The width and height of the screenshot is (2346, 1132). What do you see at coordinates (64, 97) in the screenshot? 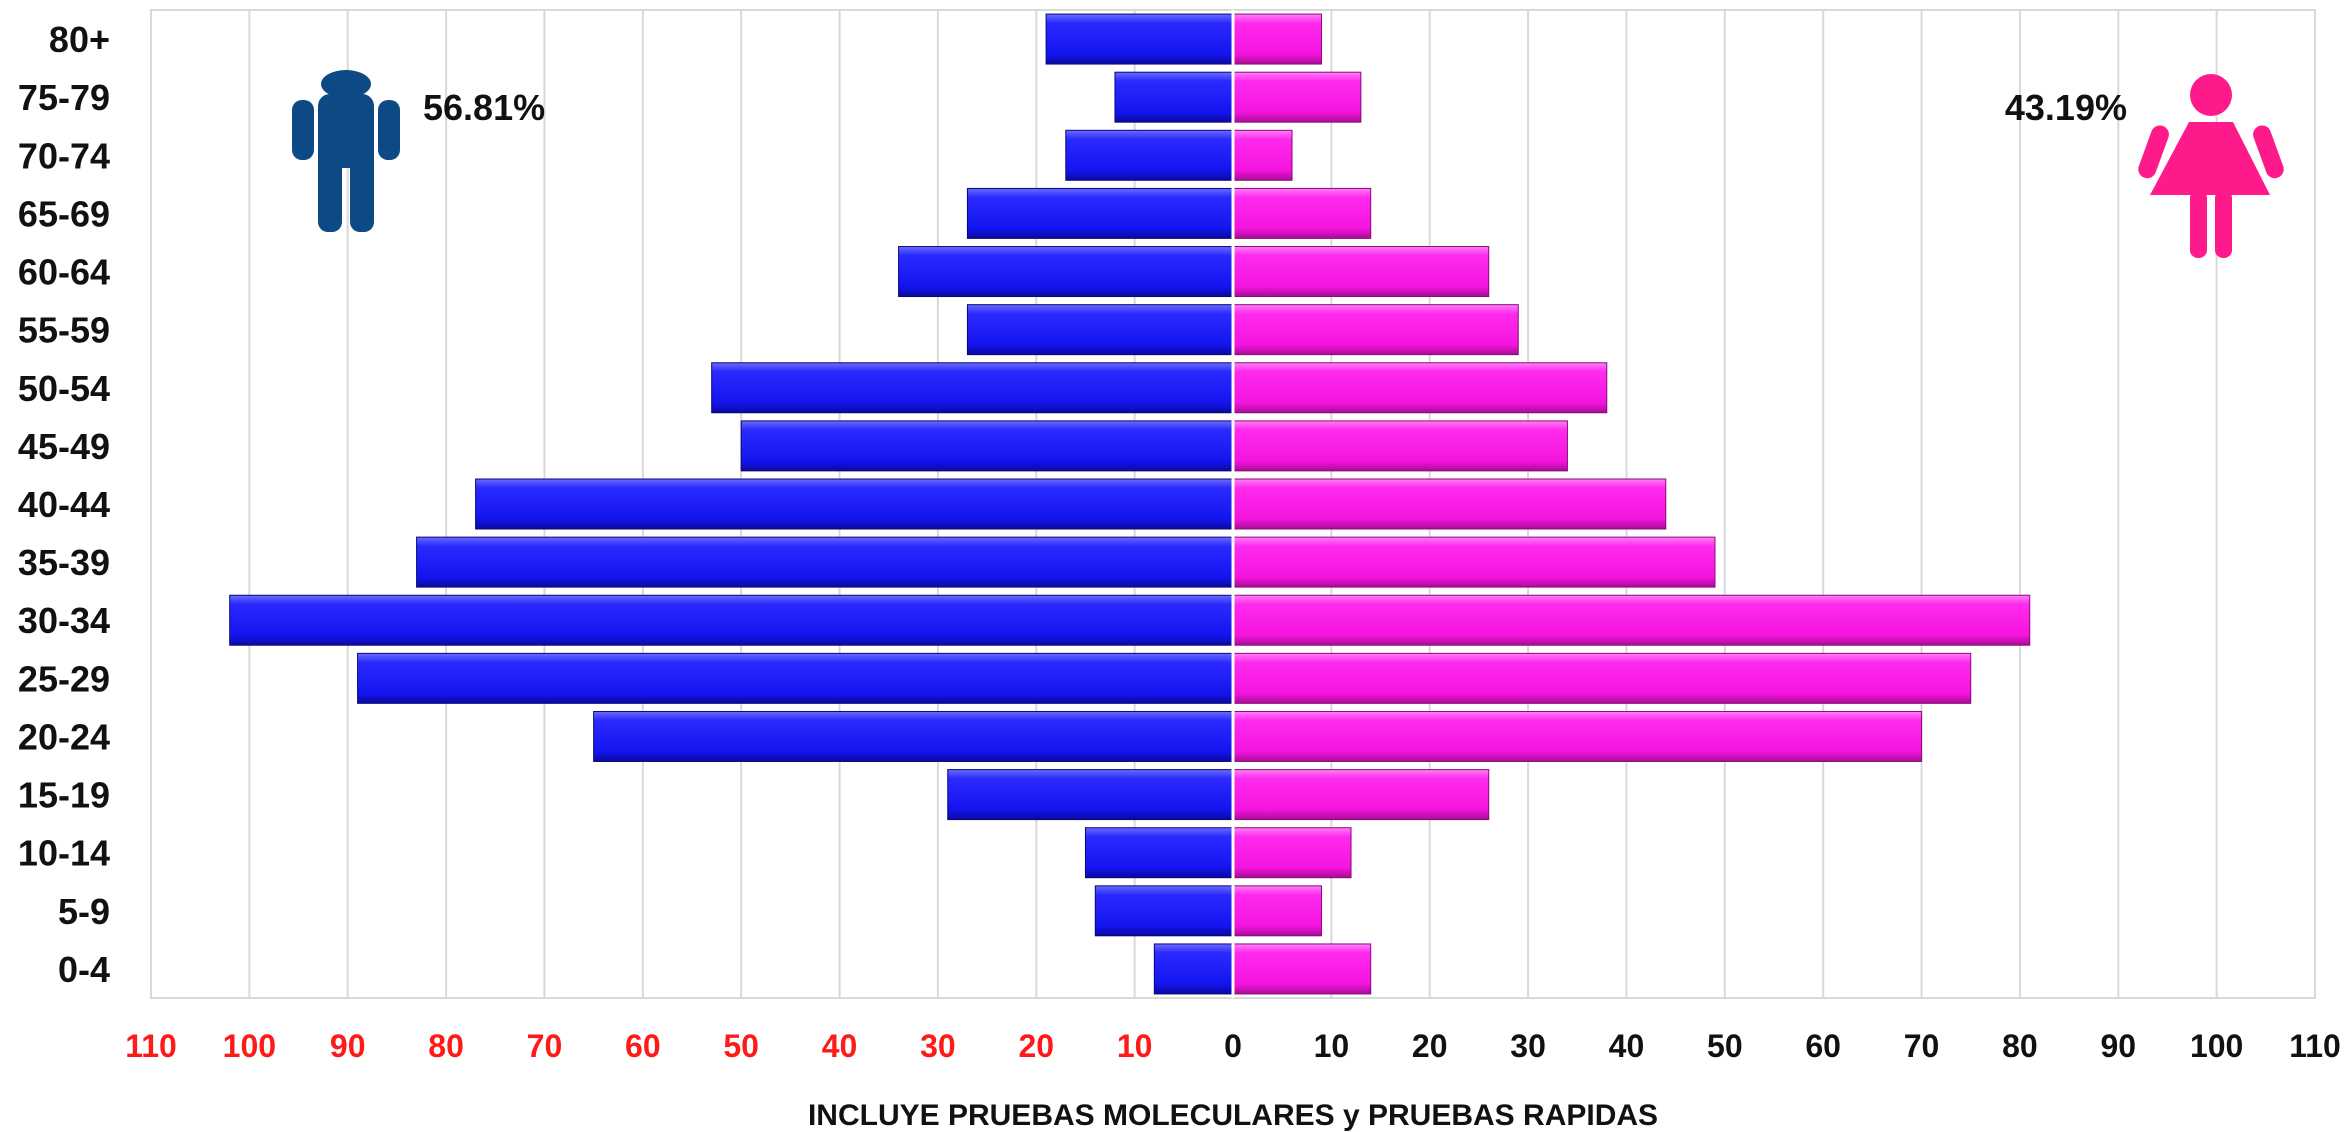
I see `y-tick-label: 75-79` at bounding box center [64, 97].